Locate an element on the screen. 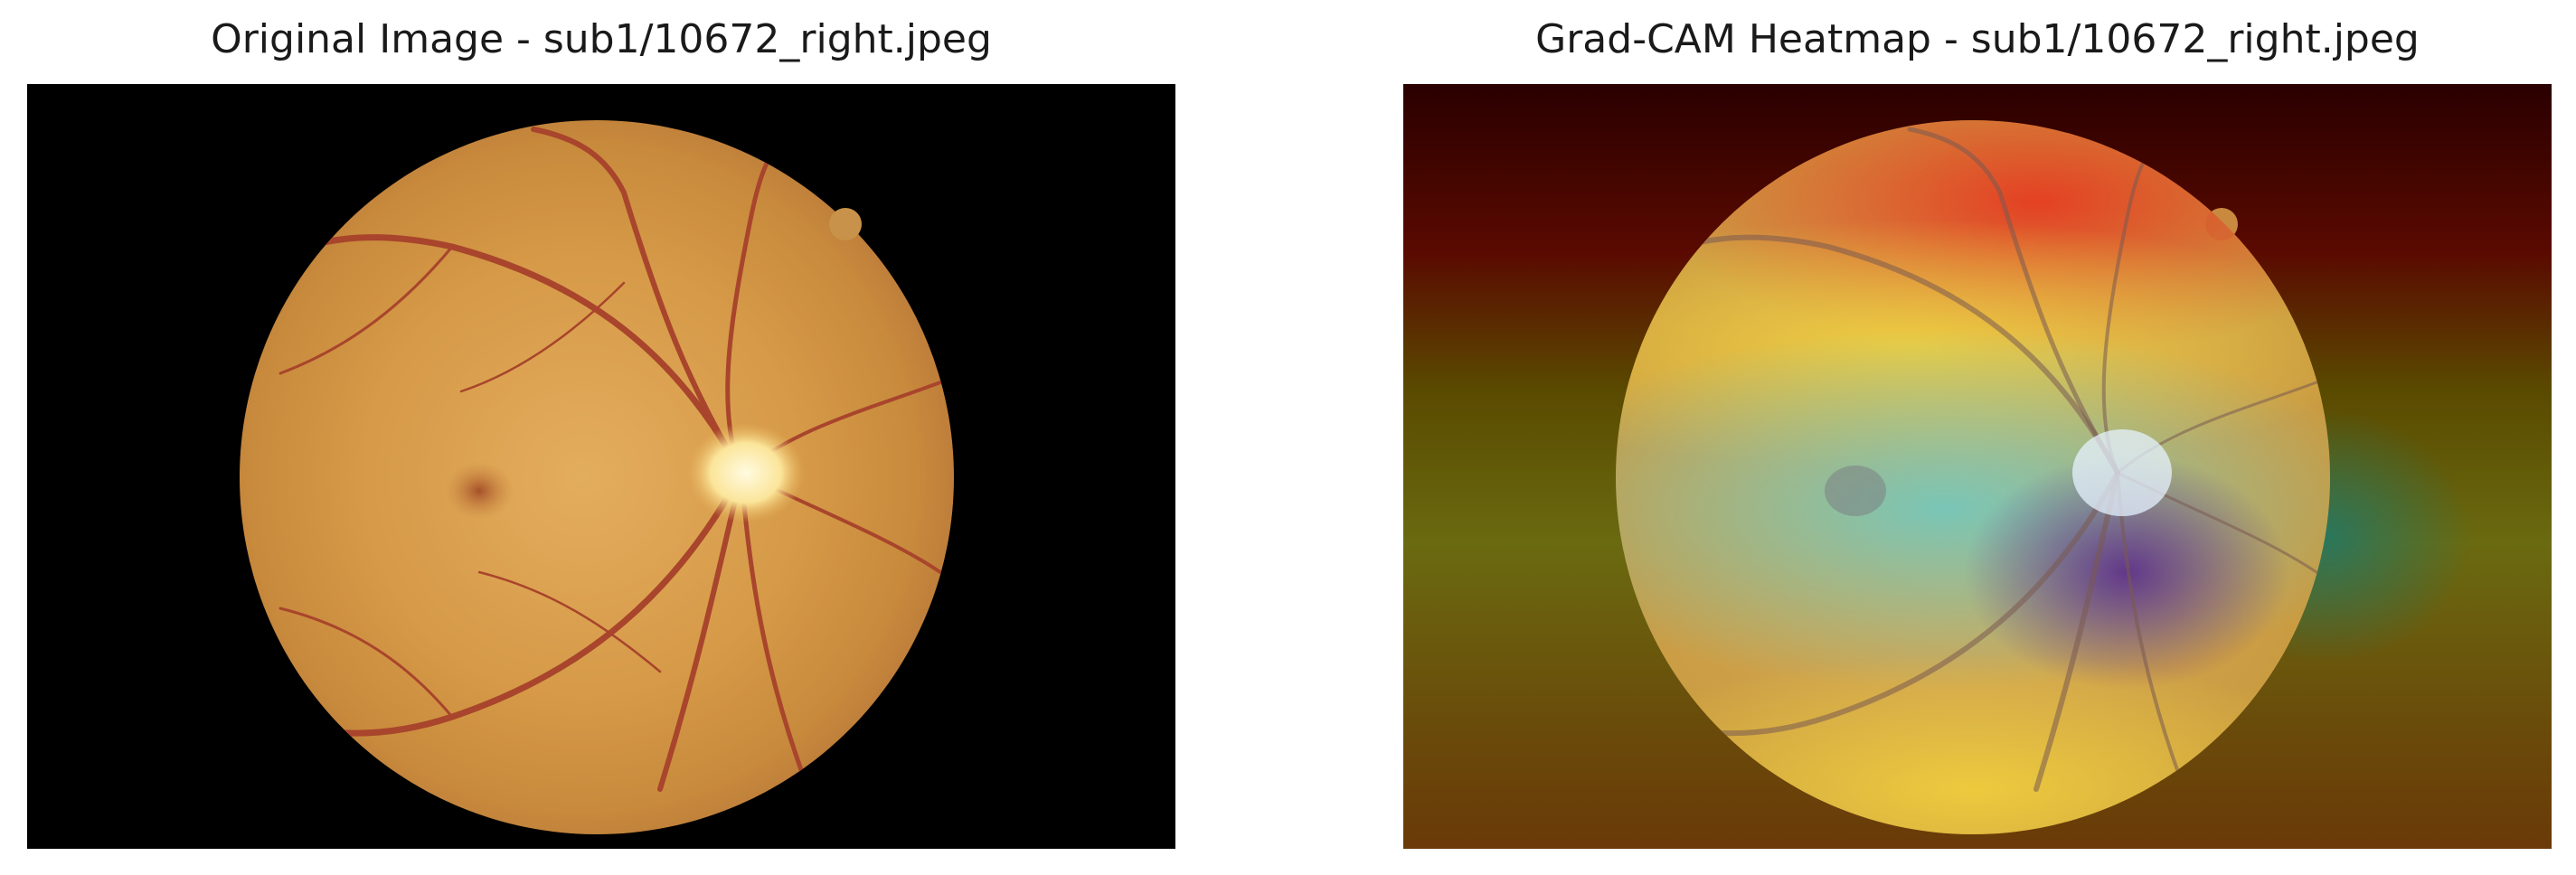 This screenshot has width=2576, height=875. optic-disc is located at coordinates (746, 473).